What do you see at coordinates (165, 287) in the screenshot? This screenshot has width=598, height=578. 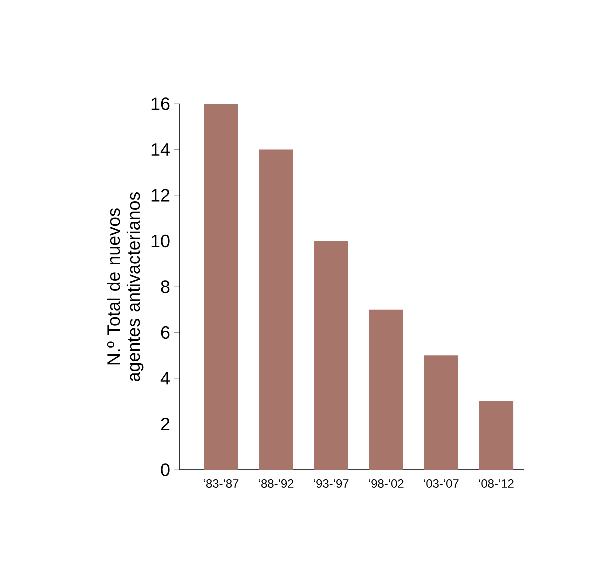 I see `y-tick-label: 8` at bounding box center [165, 287].